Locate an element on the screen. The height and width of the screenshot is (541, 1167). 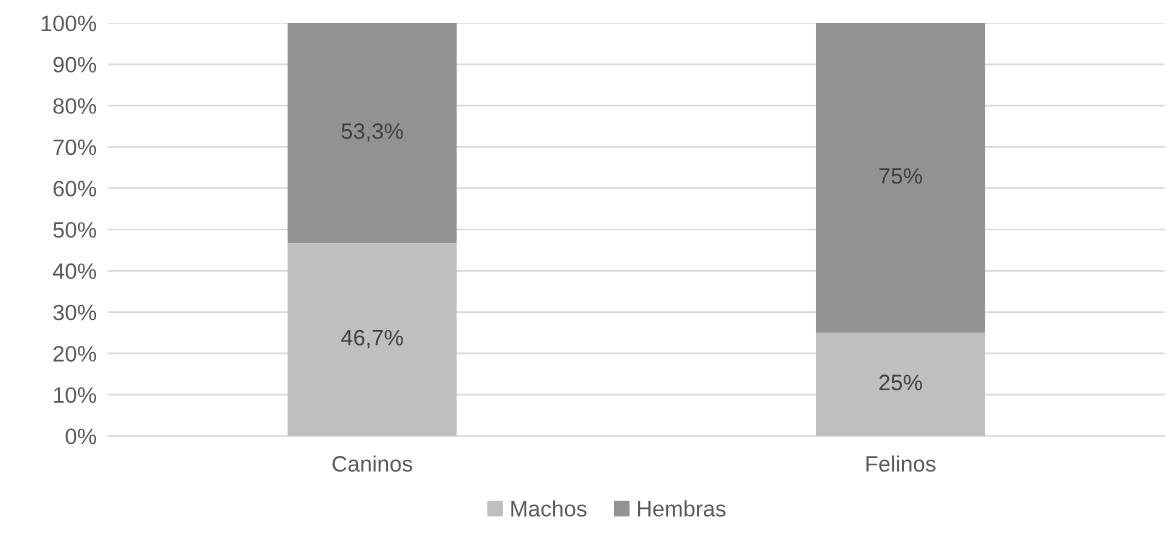
y-tick-label: 80% is located at coordinates (75, 106).